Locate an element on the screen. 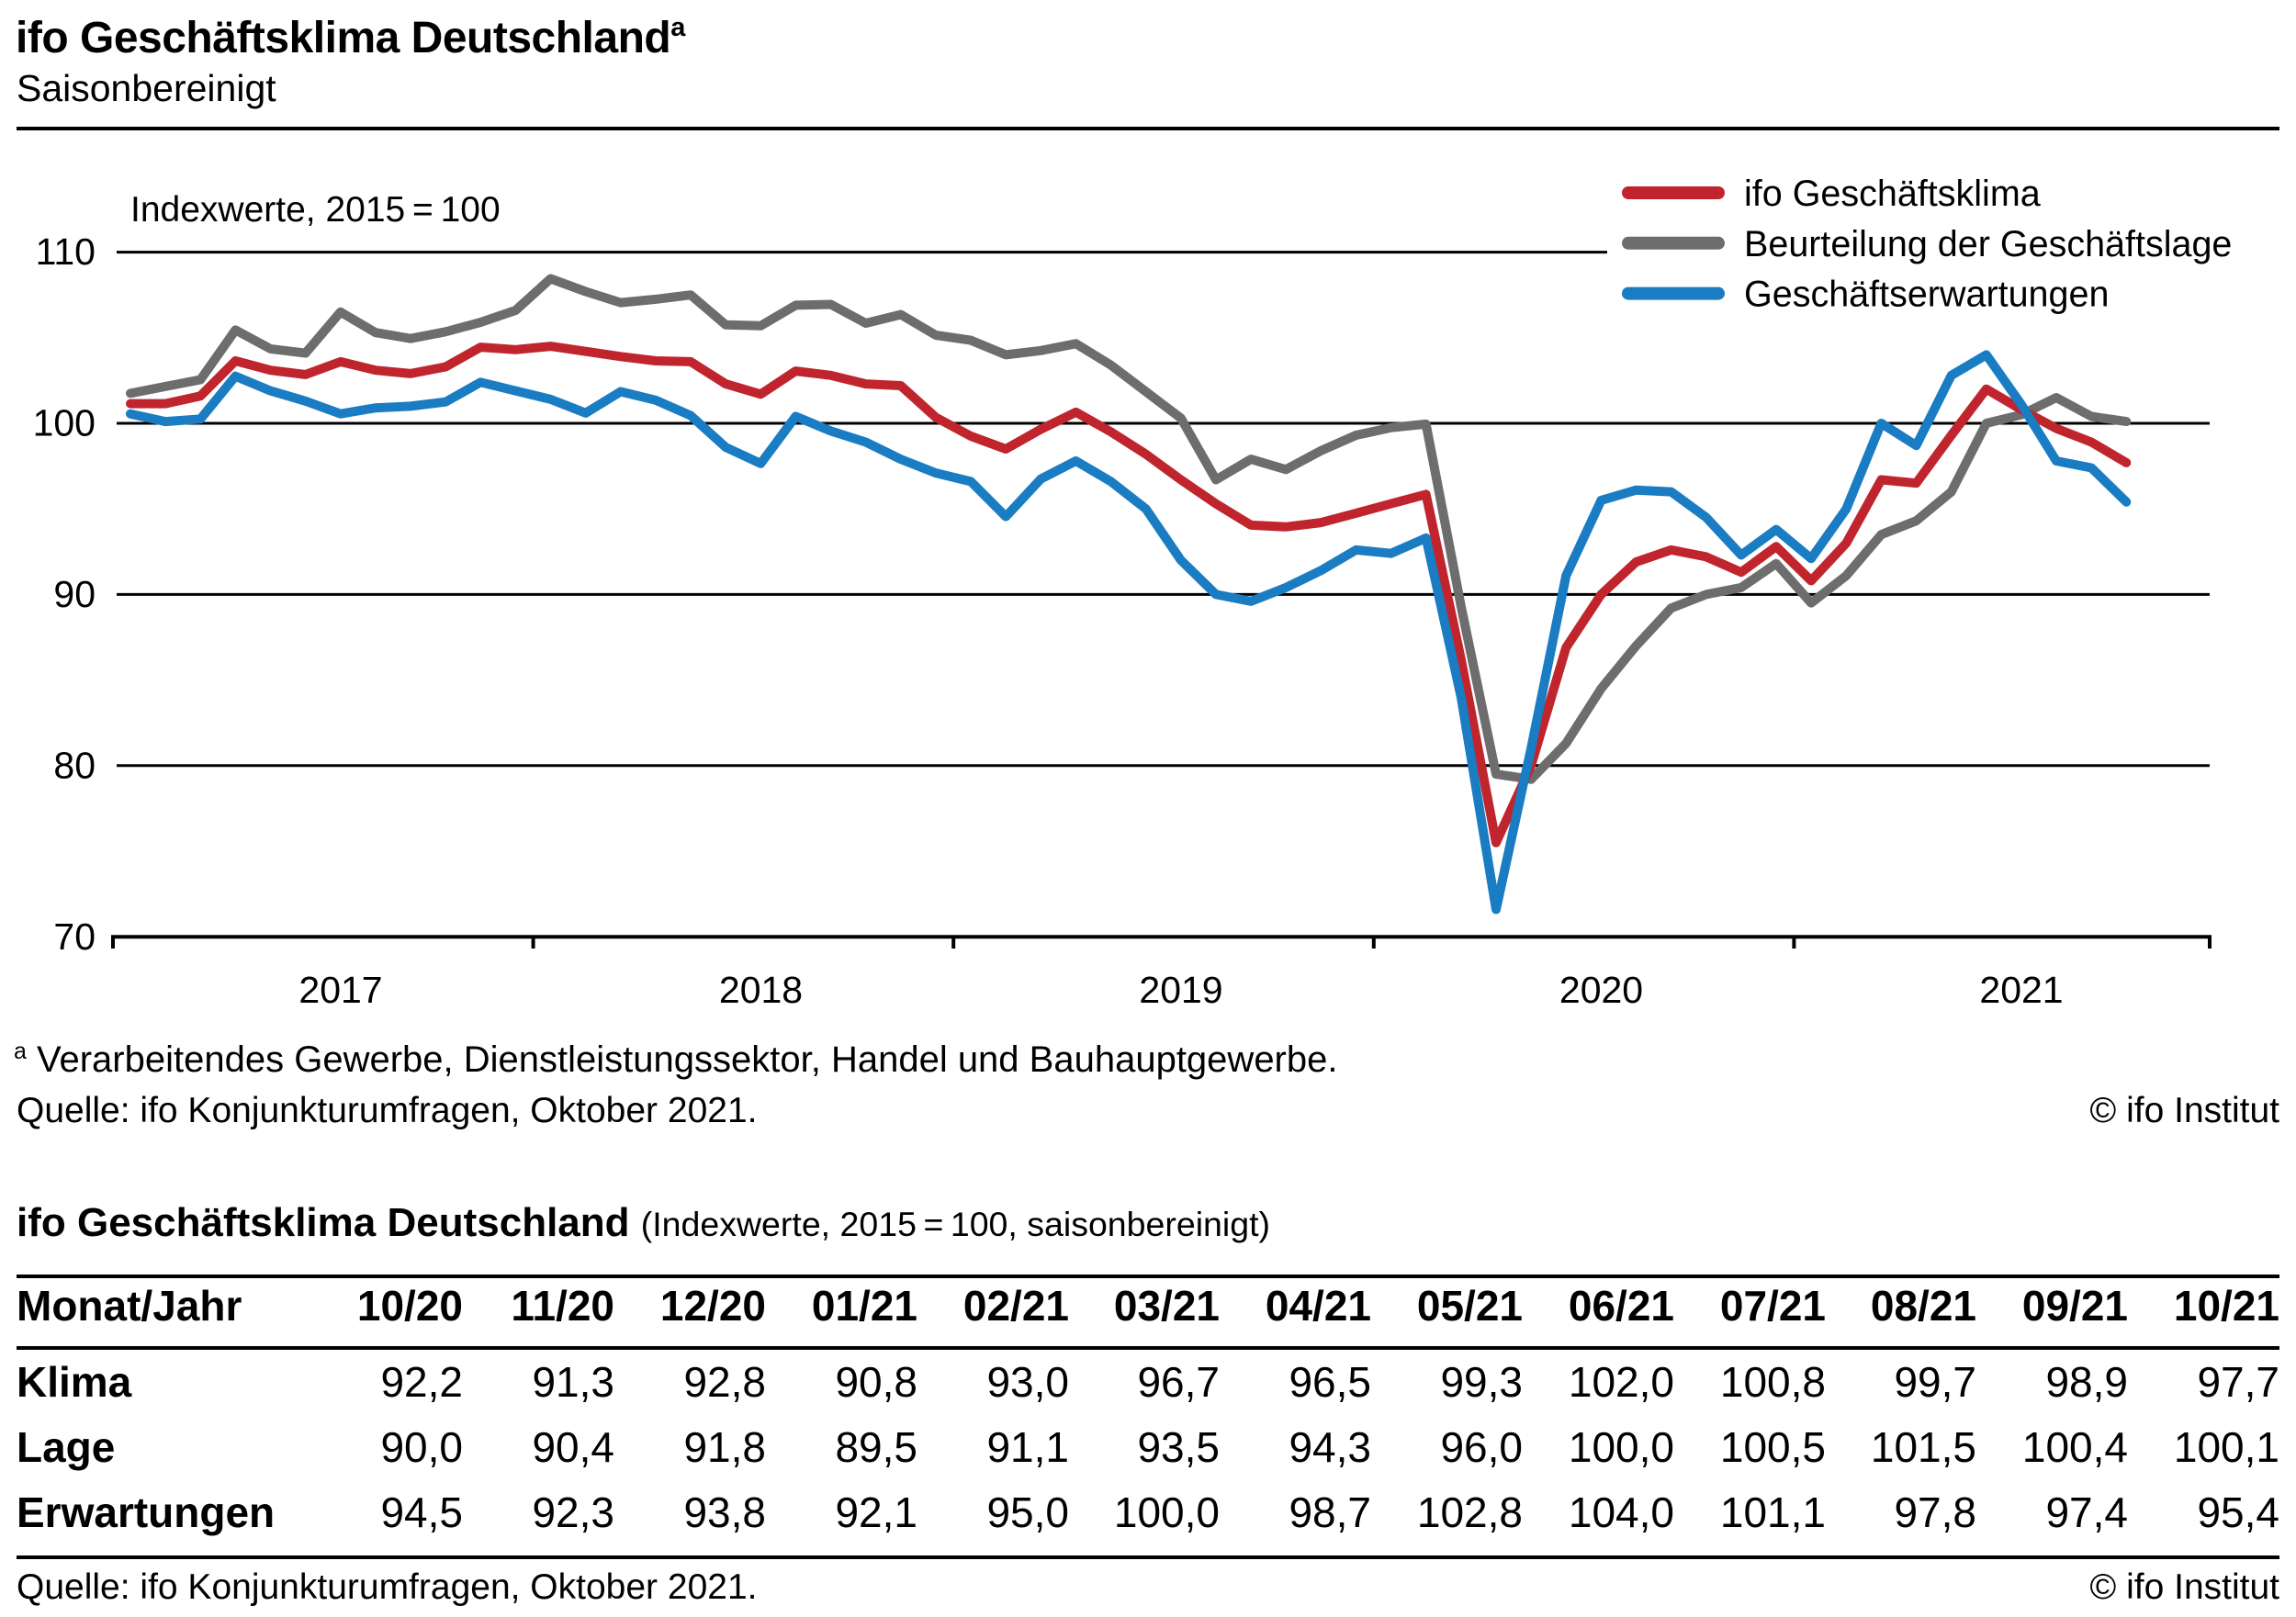  svg-text: 2021 is located at coordinates (2021, 990).